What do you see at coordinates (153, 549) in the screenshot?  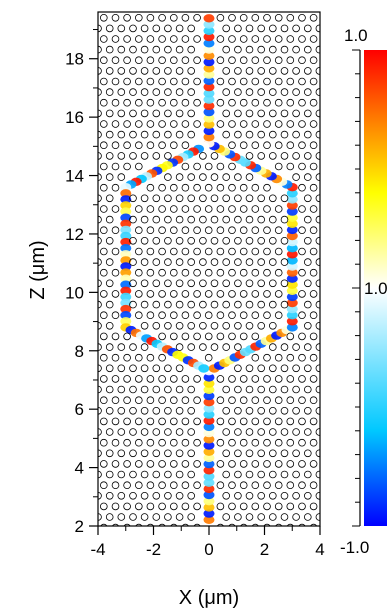 I see `x-tick-label: -2` at bounding box center [153, 549].